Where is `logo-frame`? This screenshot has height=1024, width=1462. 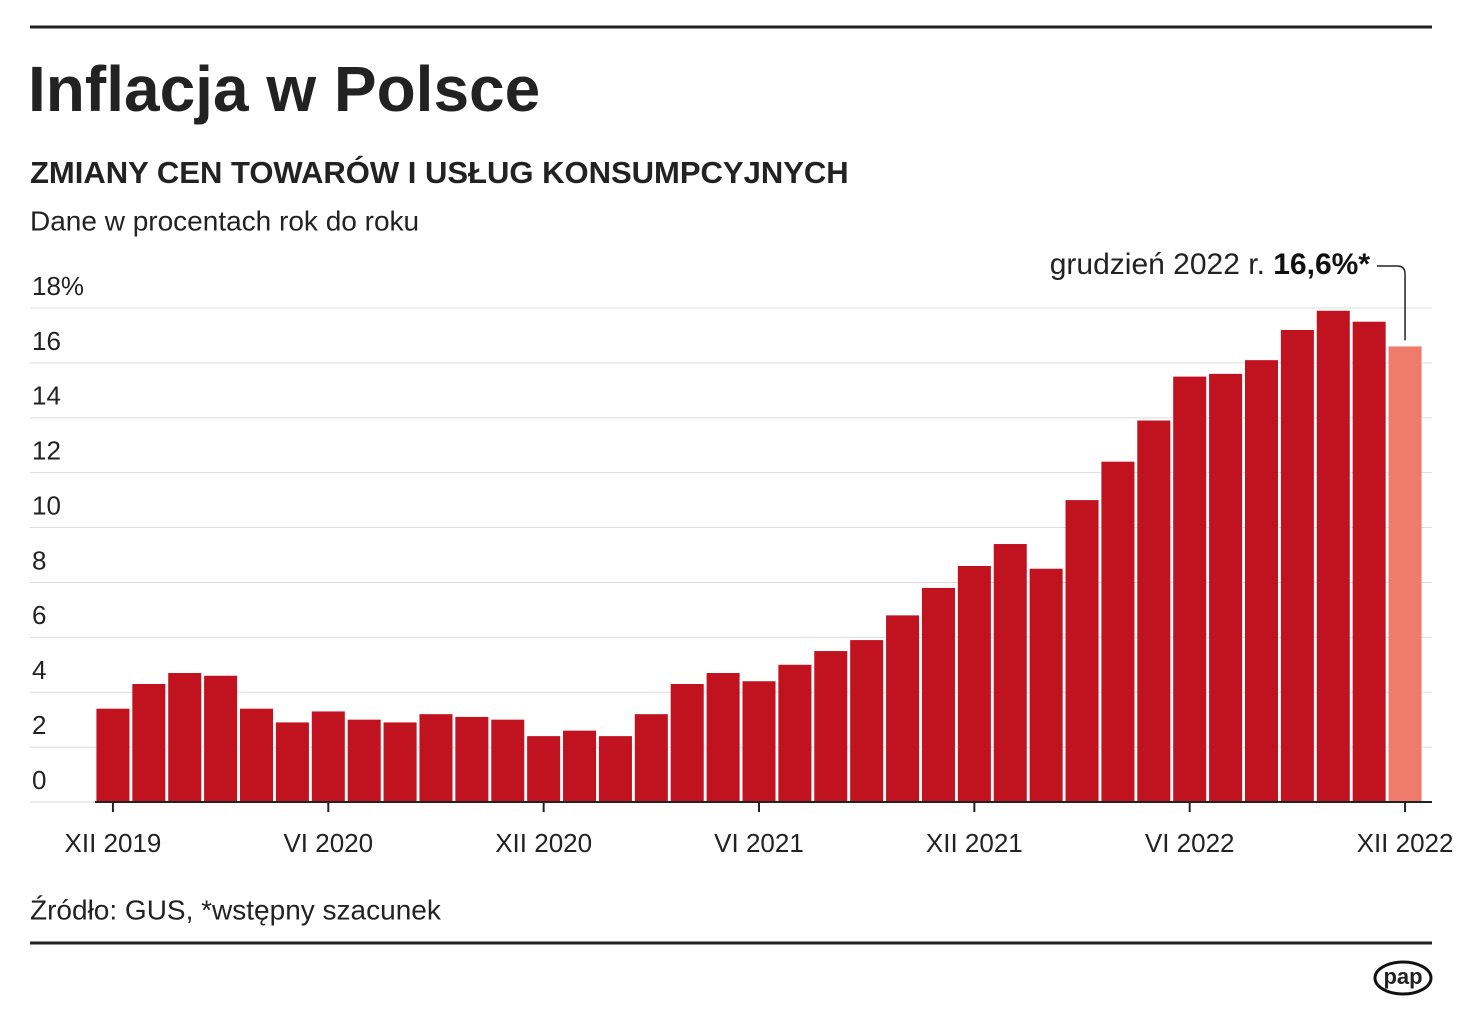 logo-frame is located at coordinates (1403, 978).